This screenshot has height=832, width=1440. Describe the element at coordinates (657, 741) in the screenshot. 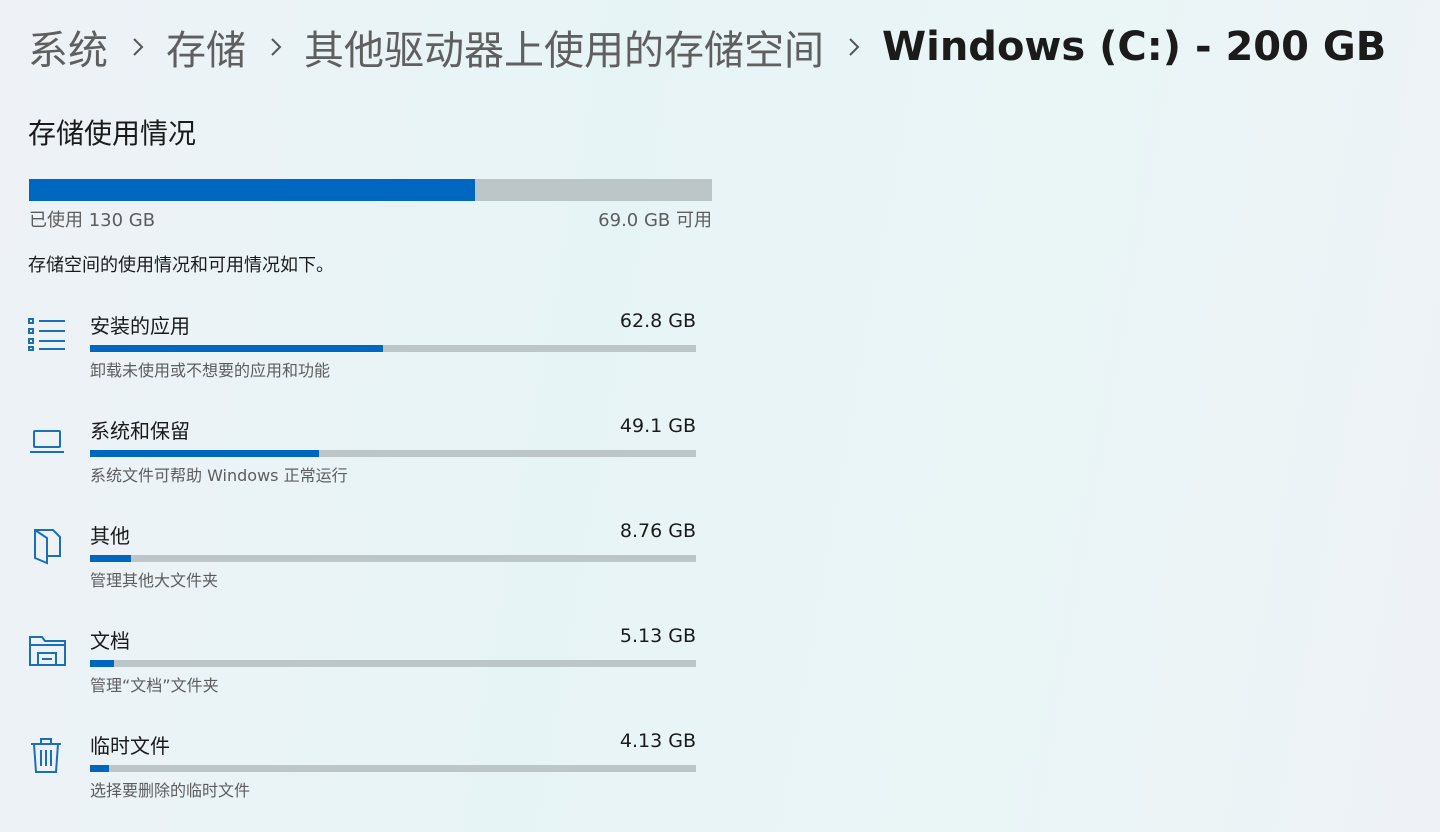

I see `item-size: 4.13 GB` at that location.